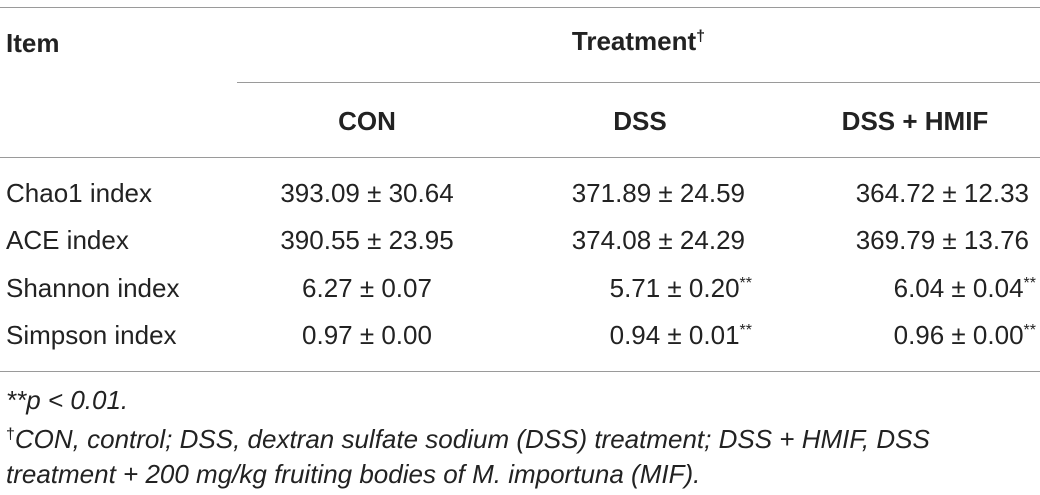 This screenshot has width=1040, height=495. Describe the element at coordinates (33, 43) in the screenshot. I see `item-header: Item` at that location.